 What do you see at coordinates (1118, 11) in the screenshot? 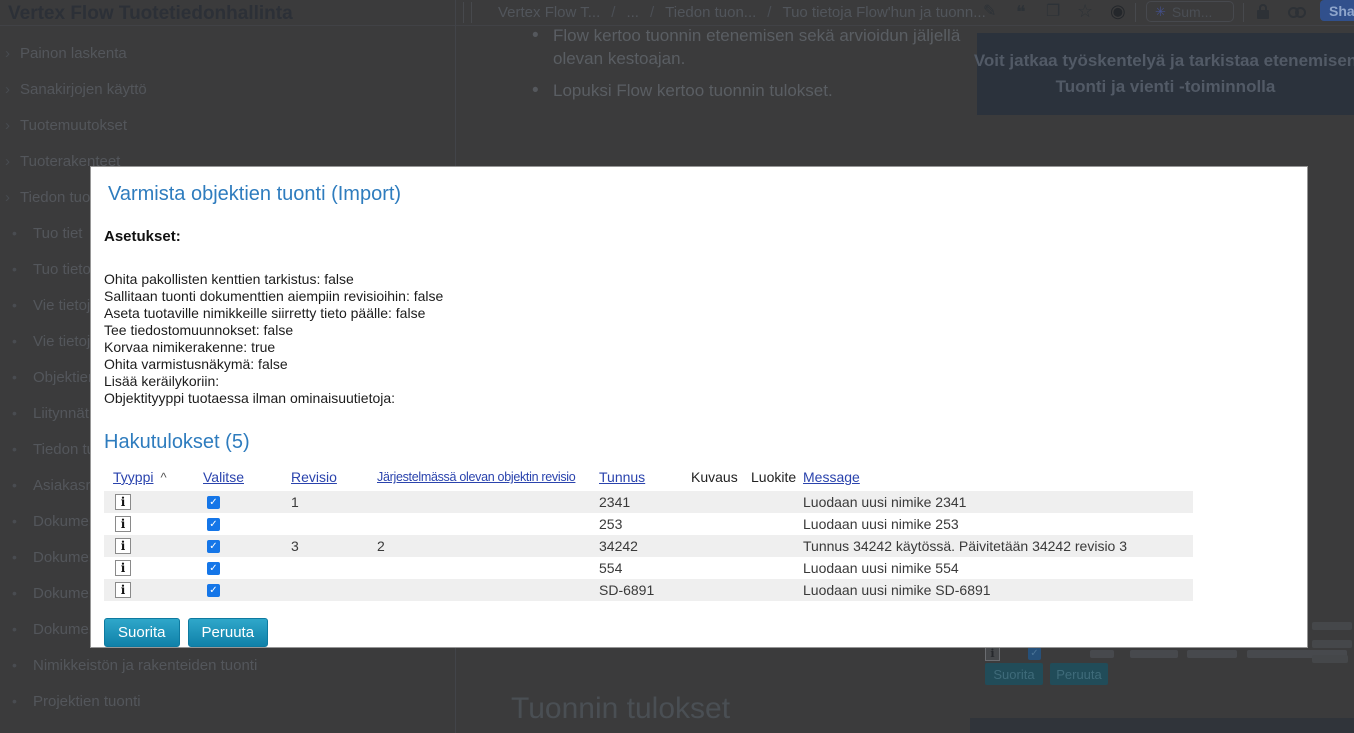
I see `record-icon: ◉` at bounding box center [1118, 11].